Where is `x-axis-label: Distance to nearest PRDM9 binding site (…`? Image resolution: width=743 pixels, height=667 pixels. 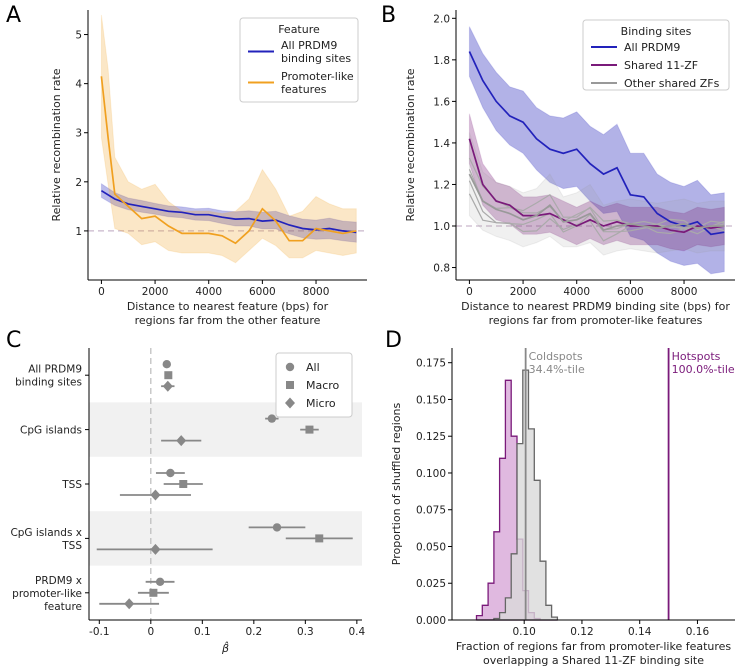 x-axis-label: Distance to nearest PRDM9 binding site (… is located at coordinates (595, 306).